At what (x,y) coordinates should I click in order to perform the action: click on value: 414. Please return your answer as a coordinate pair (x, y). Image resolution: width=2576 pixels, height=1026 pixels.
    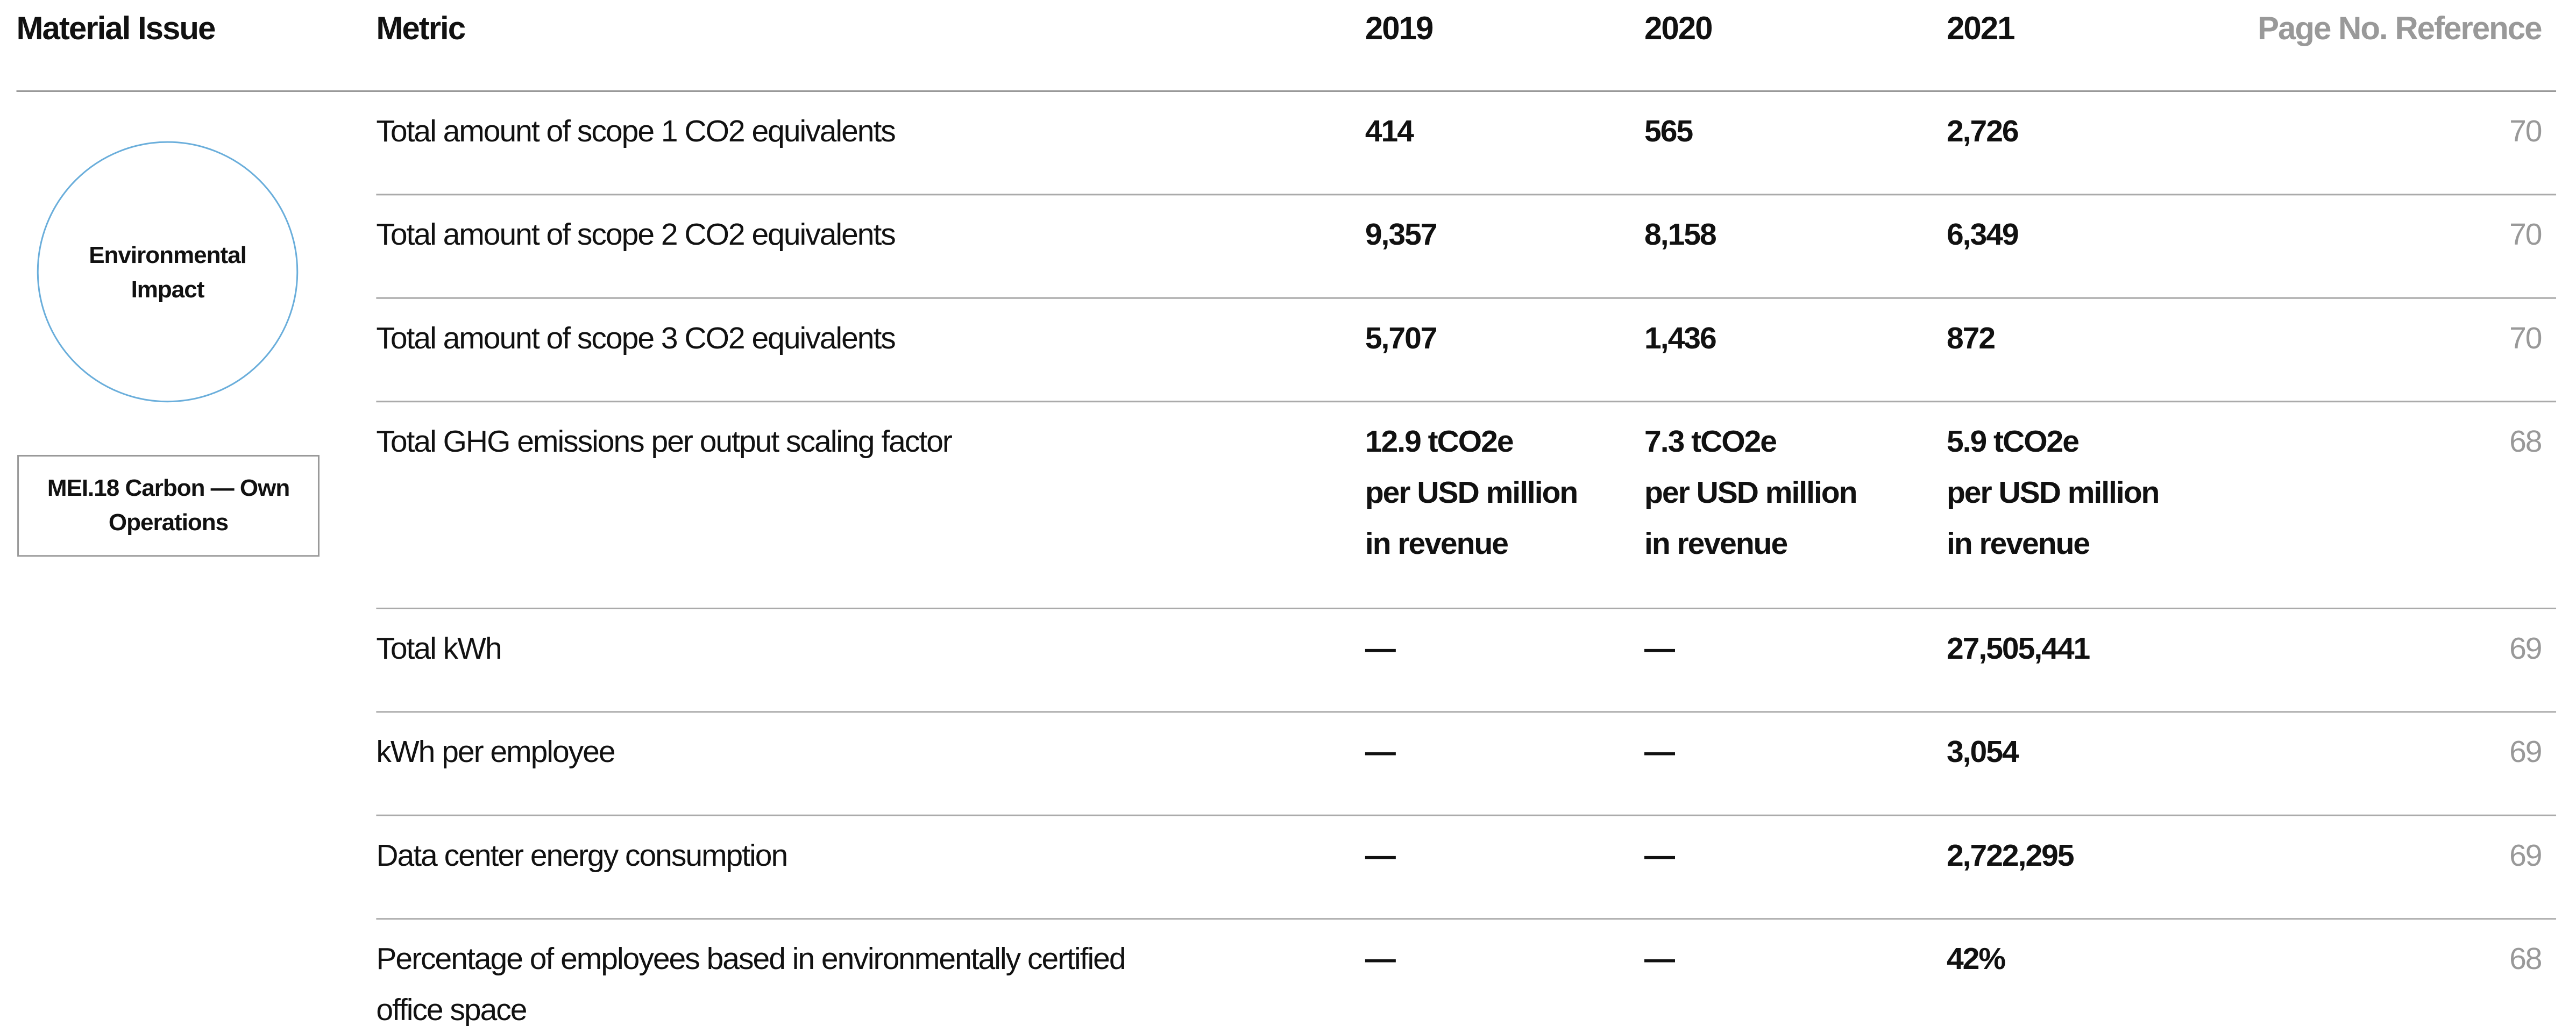
    Looking at the image, I should click on (1389, 130).